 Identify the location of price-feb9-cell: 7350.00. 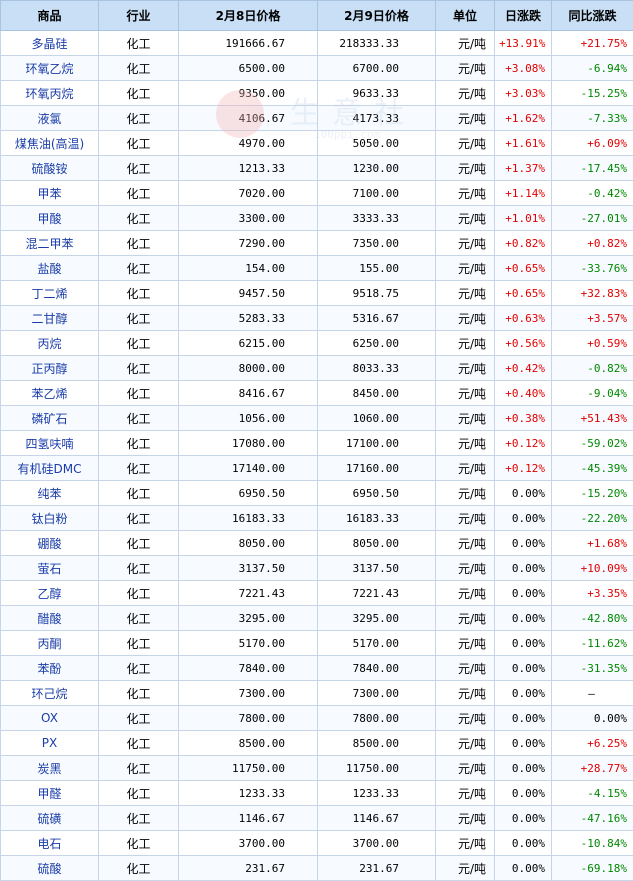
(377, 243).